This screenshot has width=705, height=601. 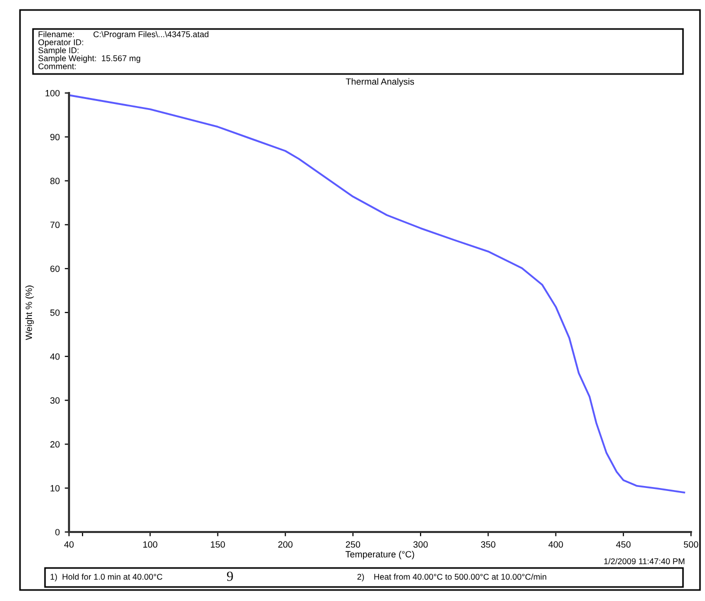 I want to click on y-tick-label: 20, so click(x=55, y=444).